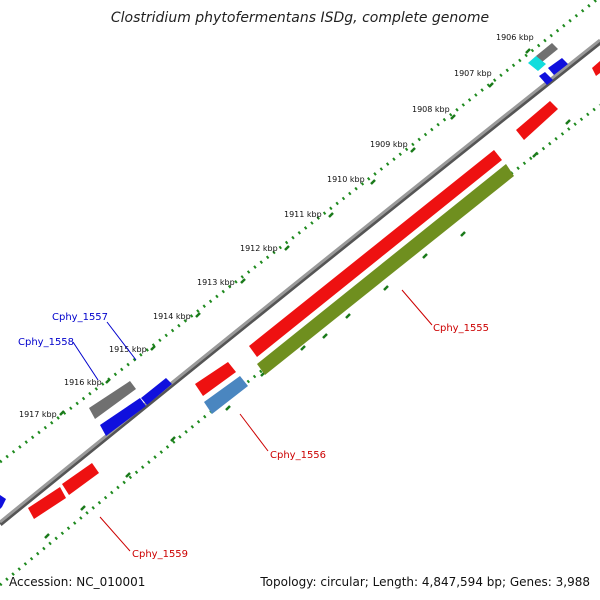 The width and height of the screenshot is (600, 600). What do you see at coordinates (596, 68) in the screenshot?
I see `gene-red-edge` at bounding box center [596, 68].